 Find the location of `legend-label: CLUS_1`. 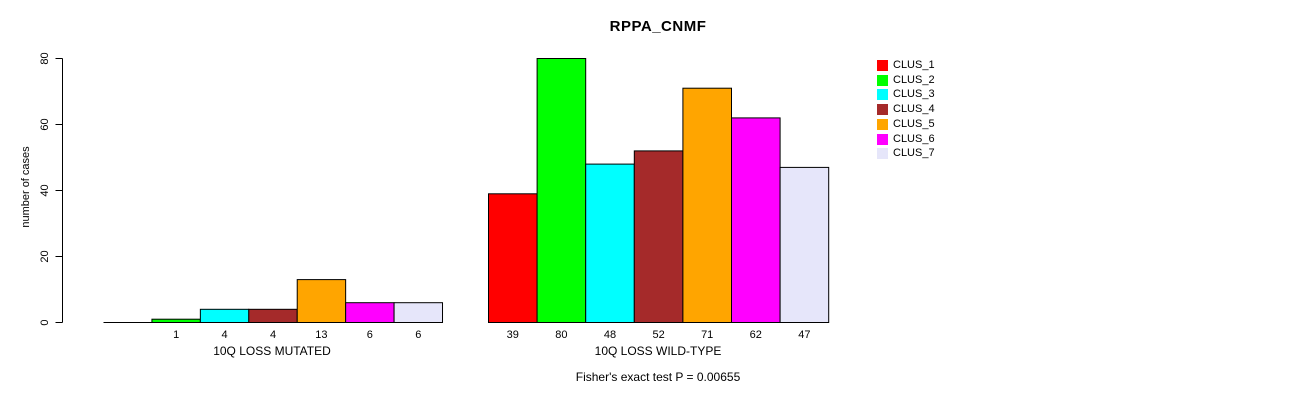

legend-label: CLUS_1 is located at coordinates (914, 64).